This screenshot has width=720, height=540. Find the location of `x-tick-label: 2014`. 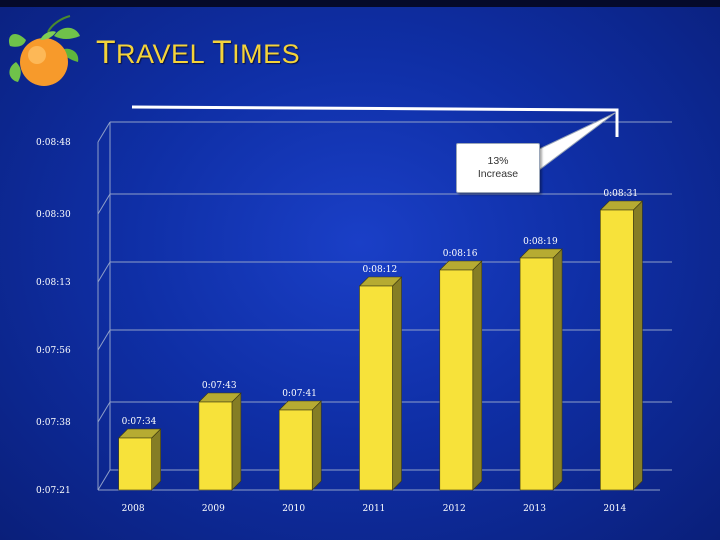

x-tick-label: 2014 is located at coordinates (614, 509).